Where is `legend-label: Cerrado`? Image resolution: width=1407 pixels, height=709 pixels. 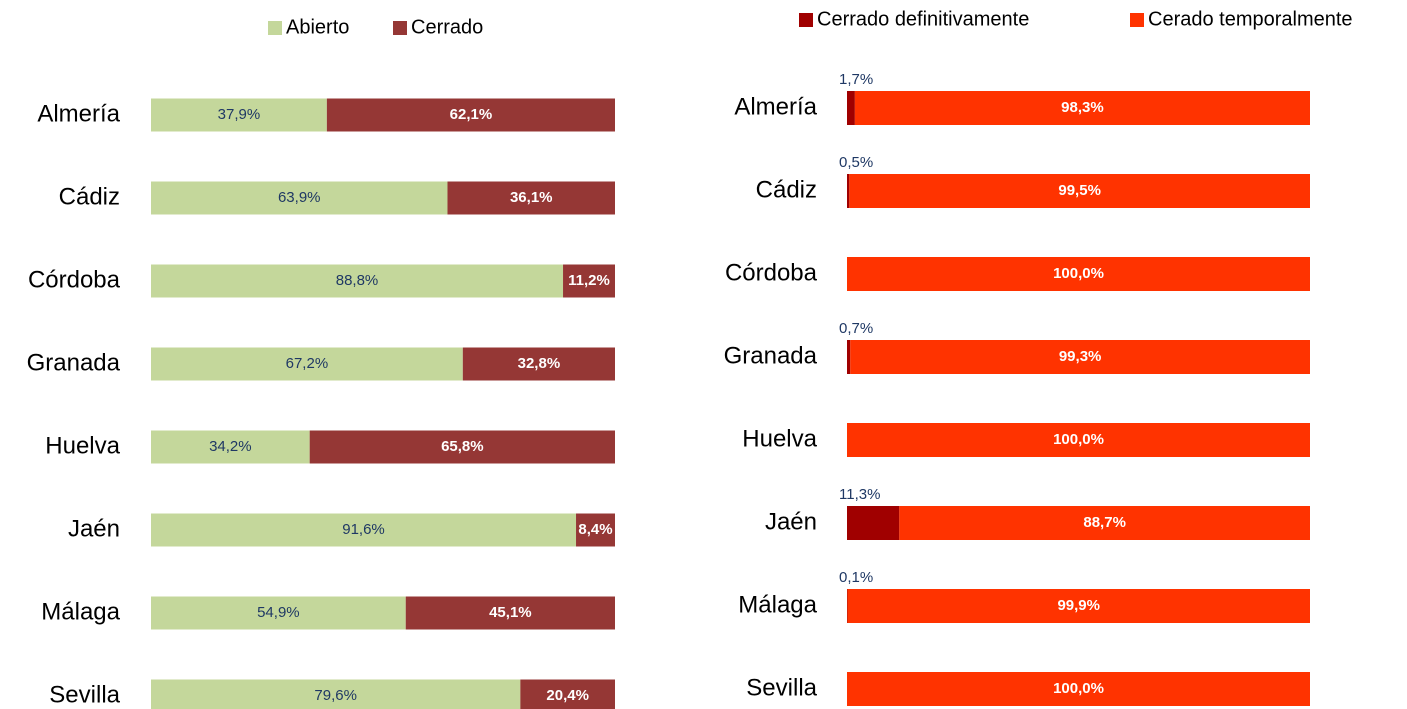 legend-label: Cerrado is located at coordinates (447, 27).